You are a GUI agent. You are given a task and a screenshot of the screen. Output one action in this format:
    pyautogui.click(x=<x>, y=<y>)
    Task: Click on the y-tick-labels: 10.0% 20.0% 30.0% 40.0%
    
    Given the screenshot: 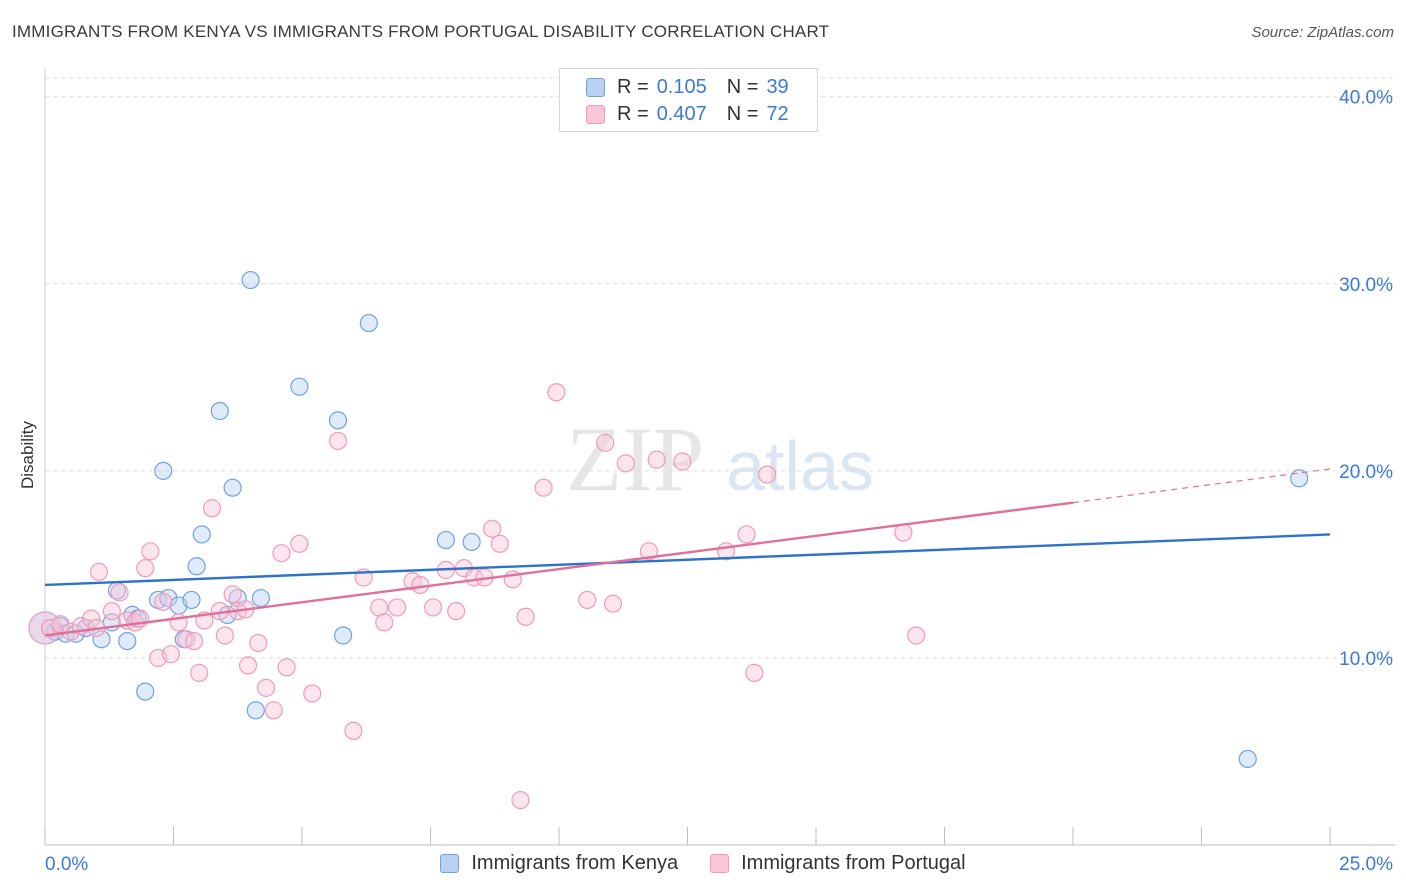 What is the action you would take?
    pyautogui.click(x=1366, y=379)
    